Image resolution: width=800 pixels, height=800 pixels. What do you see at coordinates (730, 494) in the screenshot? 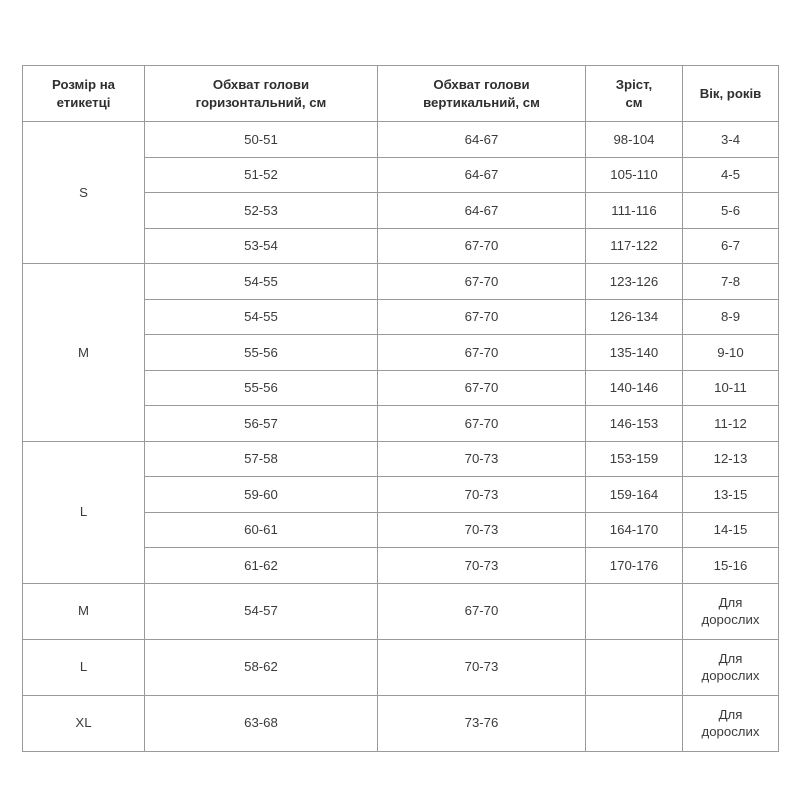
I see `cell-age: 13-15` at bounding box center [730, 494].